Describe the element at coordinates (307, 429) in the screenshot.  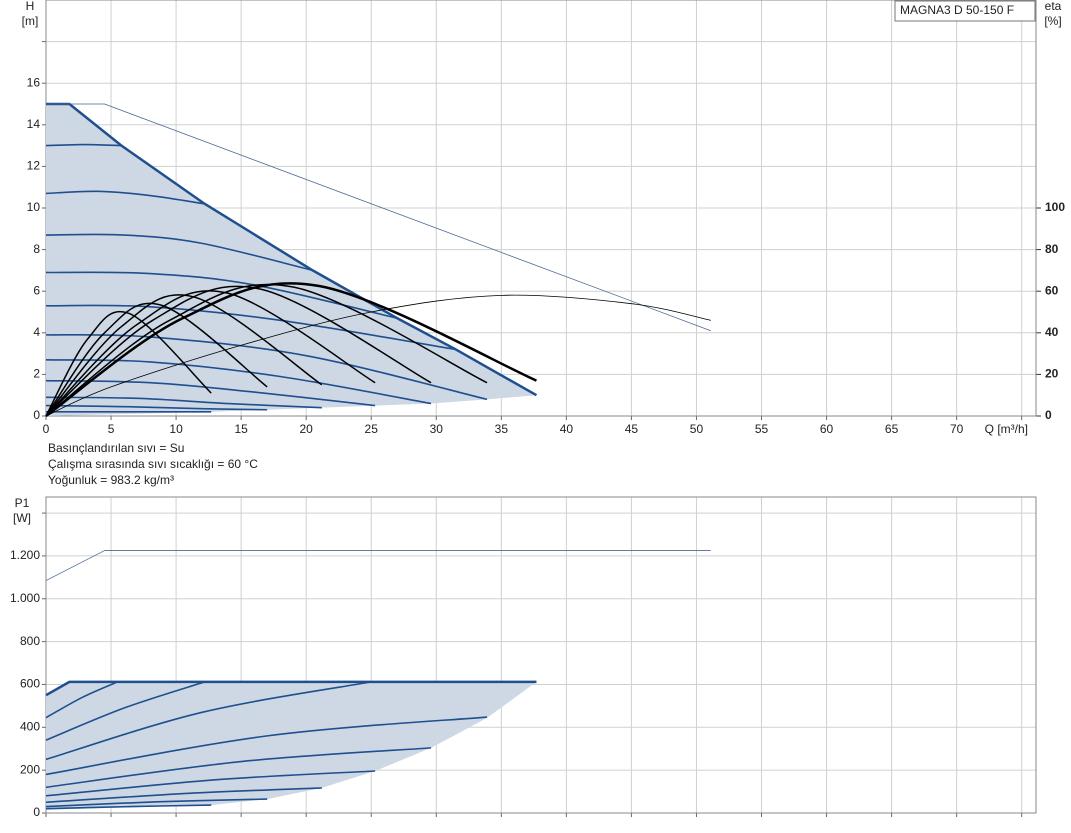
I see `x-tick-label: 20` at that location.